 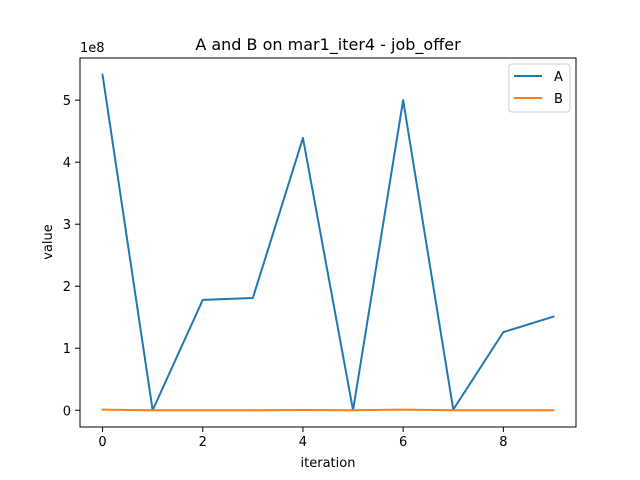 What do you see at coordinates (328, 45) in the screenshot?
I see `chart-title: A and B on mar1_iter4 - job_offer` at bounding box center [328, 45].